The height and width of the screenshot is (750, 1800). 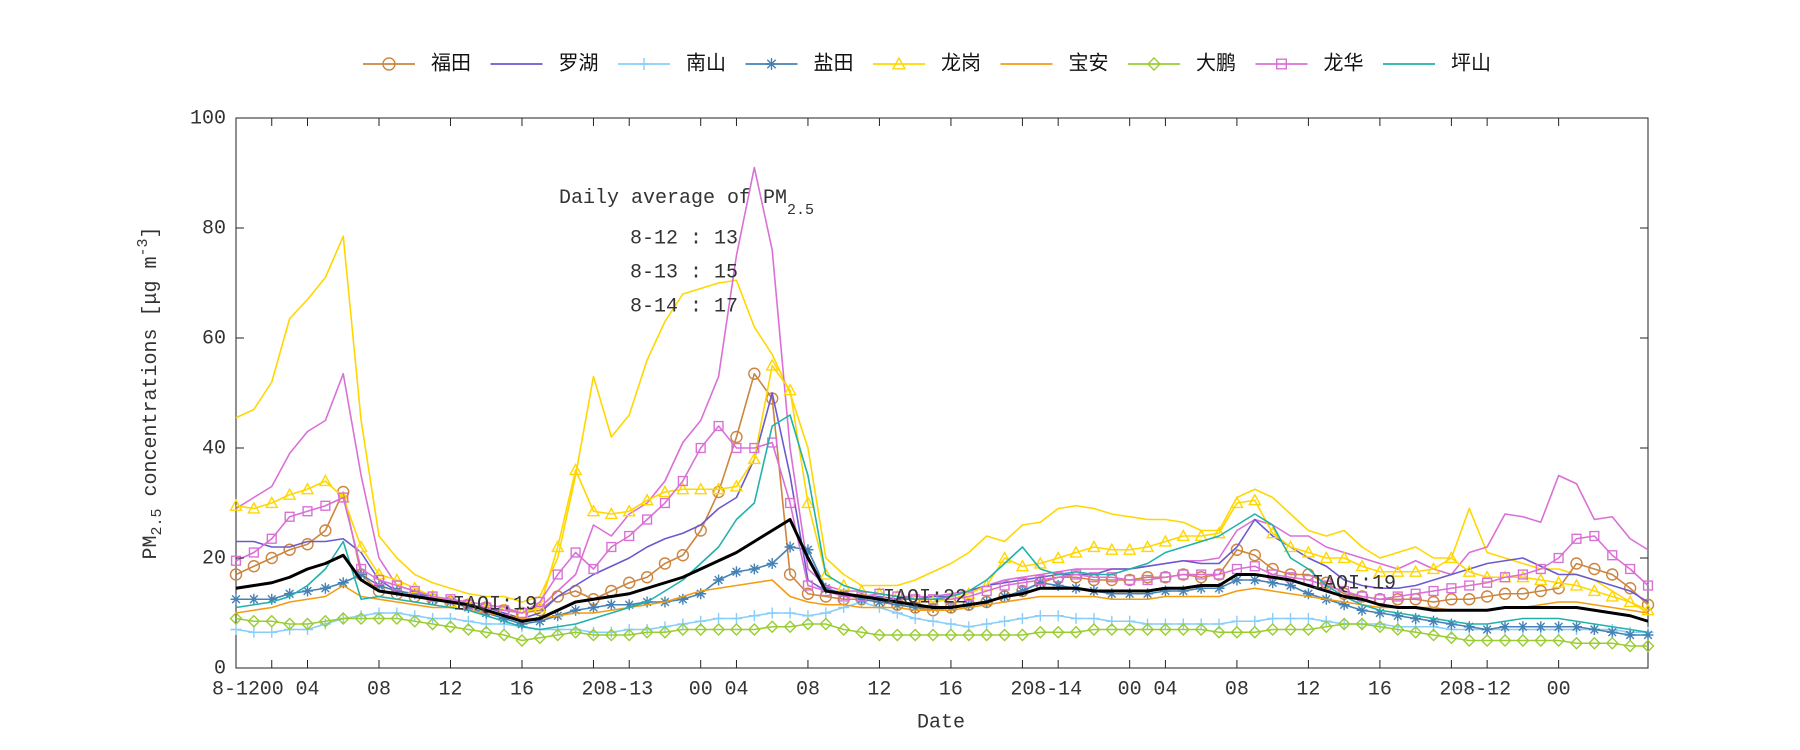 What do you see at coordinates (941, 722) in the screenshot?
I see `x-axis-label: Date` at bounding box center [941, 722].